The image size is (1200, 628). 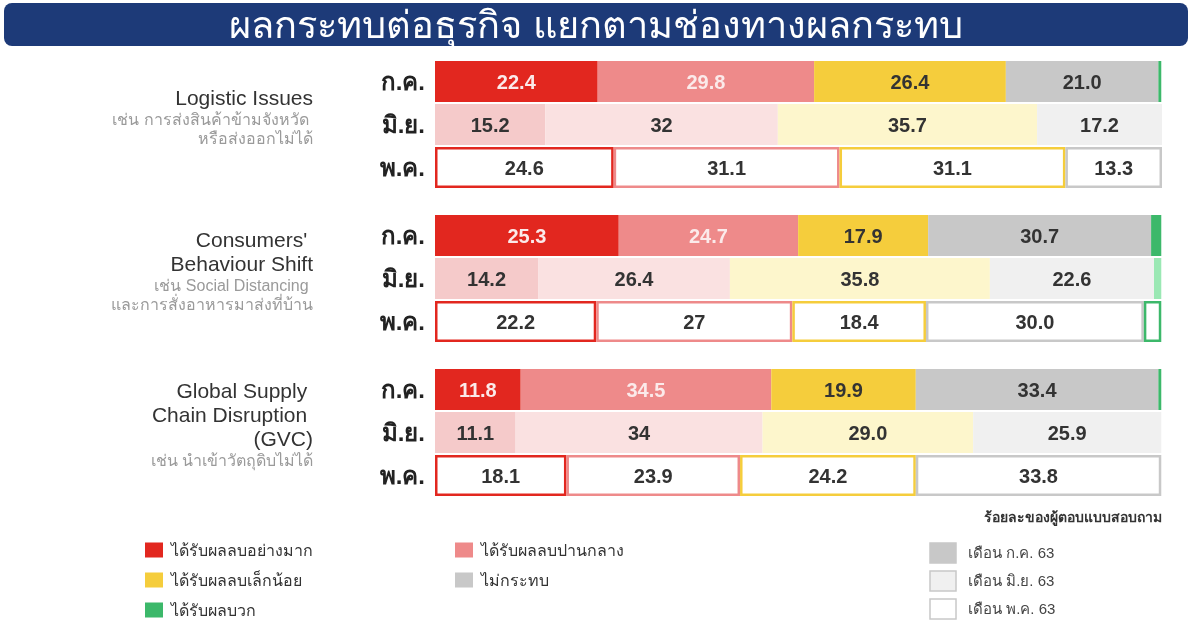 I want to click on legend-label: ได้รับผลบวก, so click(x=212, y=610).